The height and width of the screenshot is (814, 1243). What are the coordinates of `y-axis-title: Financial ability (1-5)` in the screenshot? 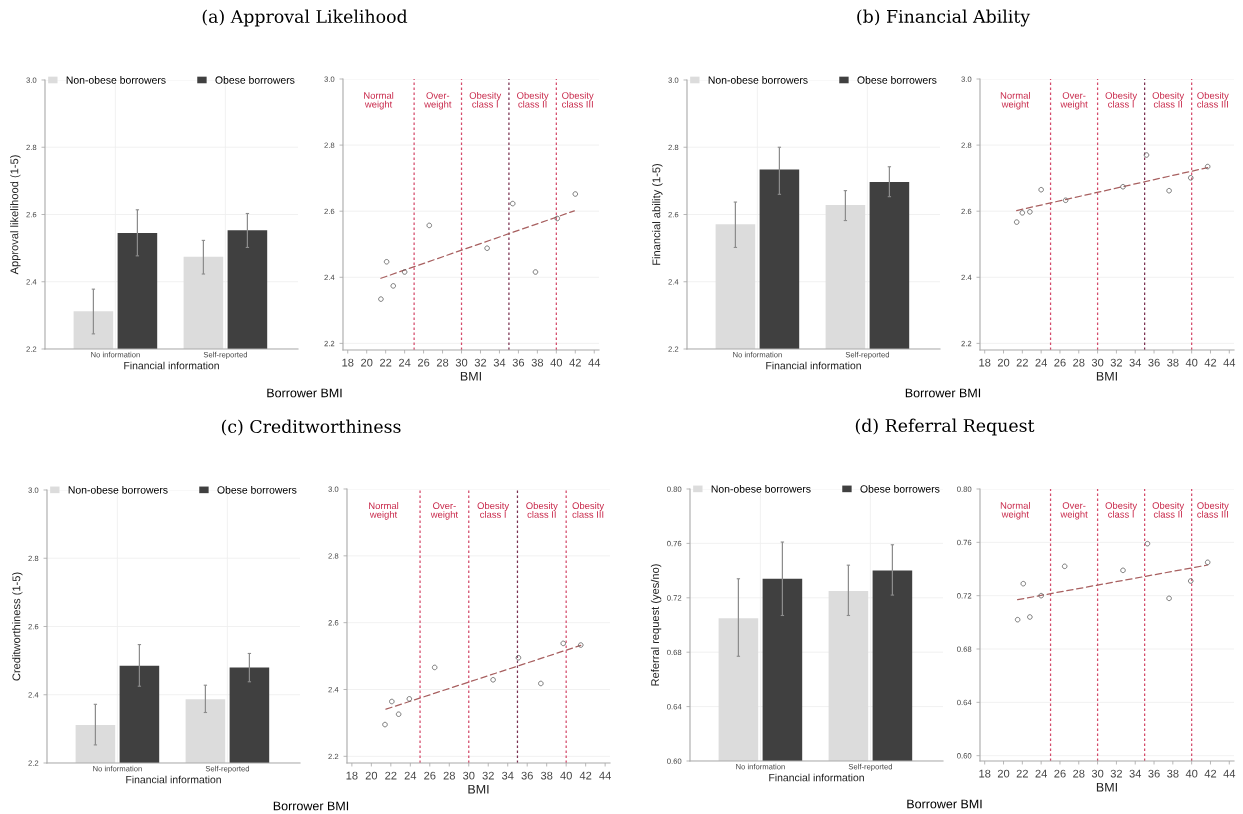 It's located at (657, 214).